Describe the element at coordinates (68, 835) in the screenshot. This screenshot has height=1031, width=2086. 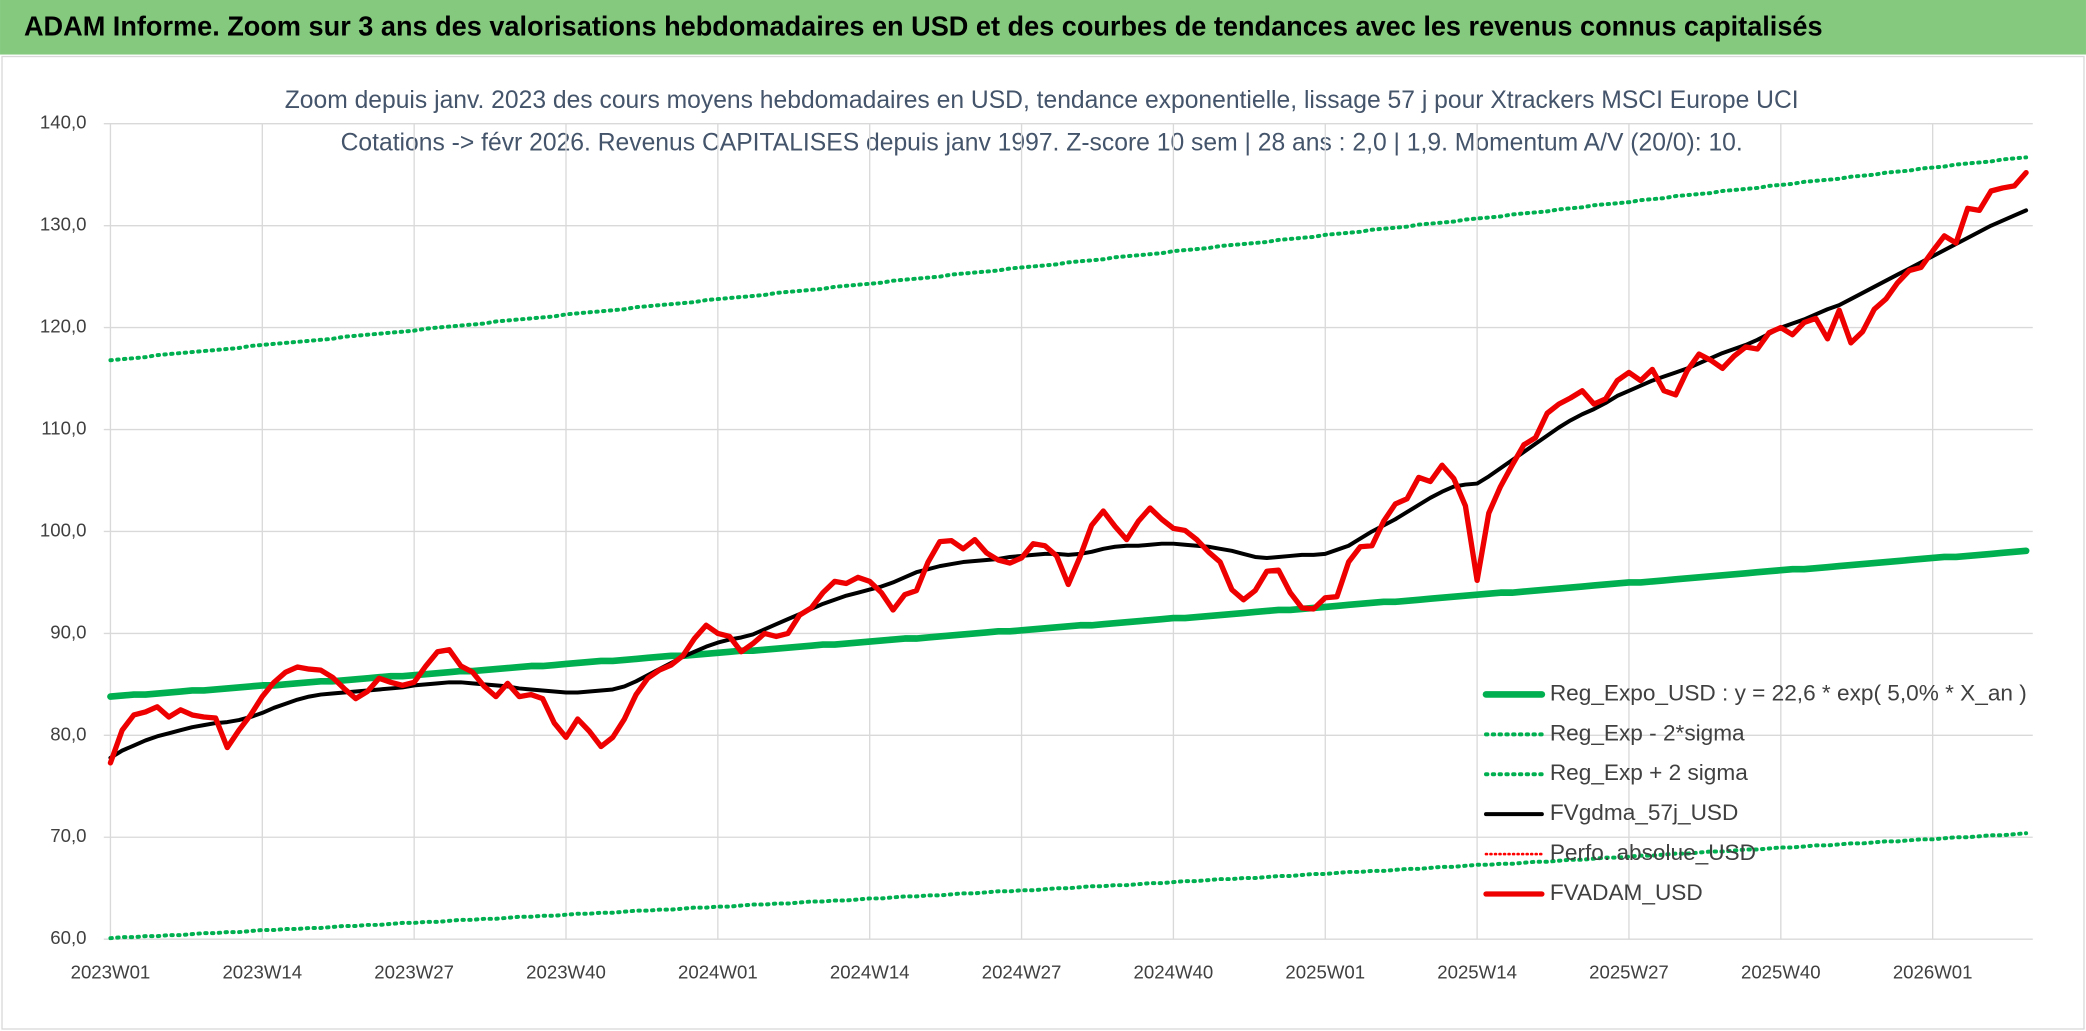
I see `y-tick-label: 70,0` at that location.